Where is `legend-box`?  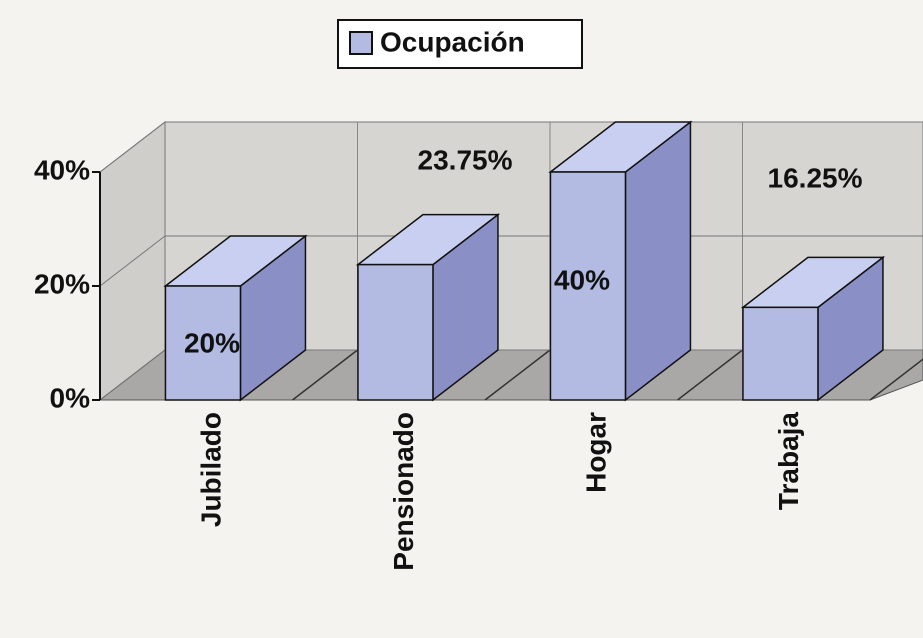 legend-box is located at coordinates (460, 44).